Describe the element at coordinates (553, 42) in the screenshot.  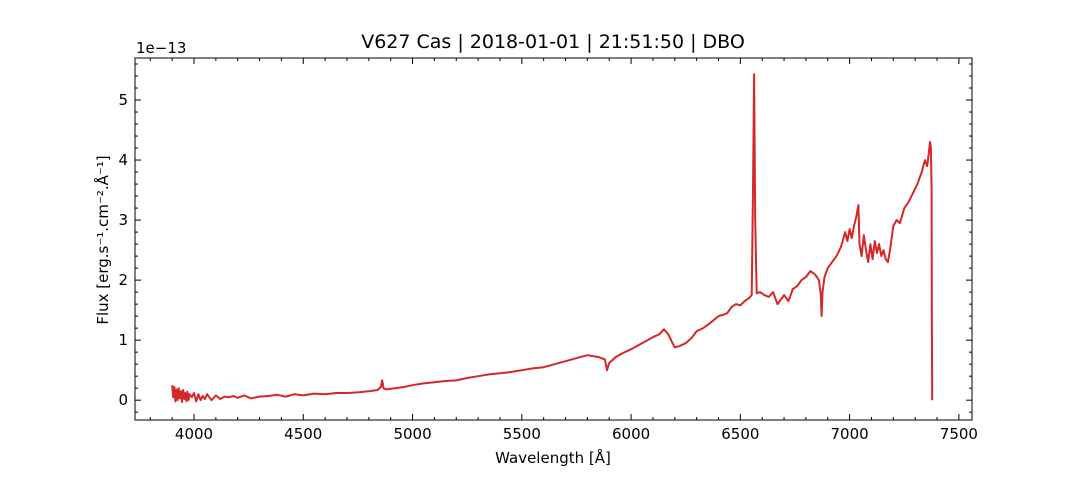
I see `chart-title: V627 Cas | 2018-01-01 | 21:51:50 | DBO` at that location.